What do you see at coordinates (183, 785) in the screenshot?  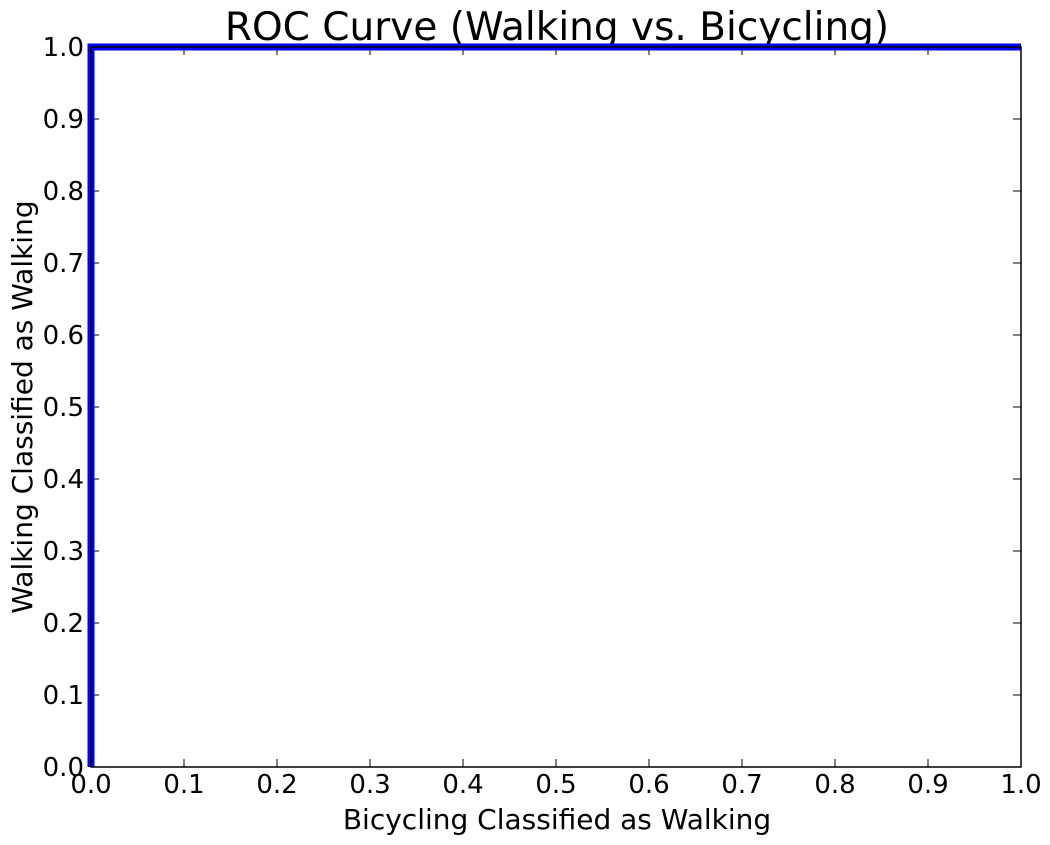 I see `x-tick-label: 0.1` at bounding box center [183, 785].